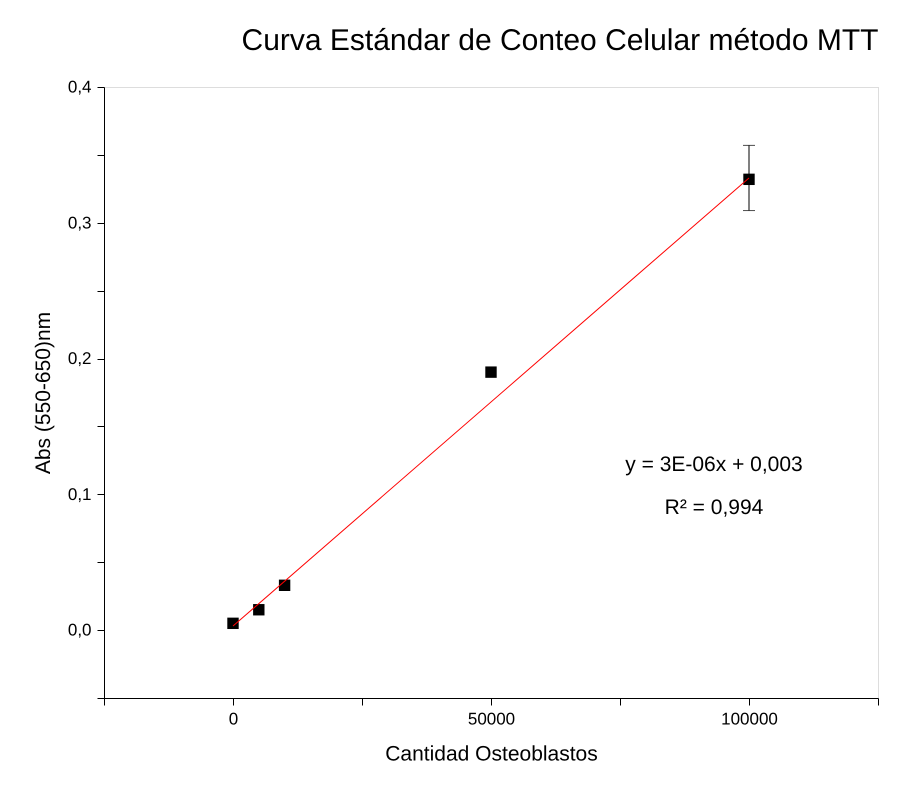 The image size is (904, 786). I want to click on x-tick-label: 100000, so click(749, 719).